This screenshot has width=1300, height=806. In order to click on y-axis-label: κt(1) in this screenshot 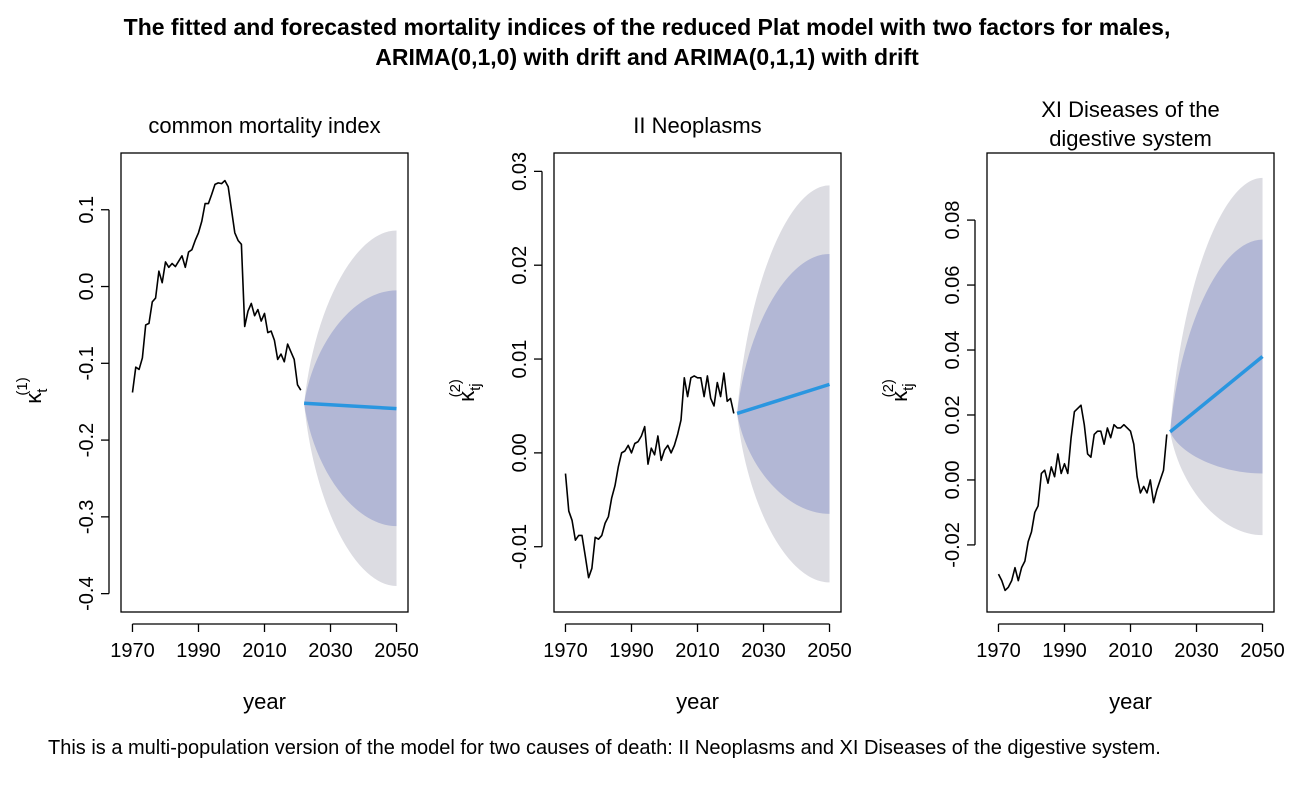, I will do `click(32, 390)`.